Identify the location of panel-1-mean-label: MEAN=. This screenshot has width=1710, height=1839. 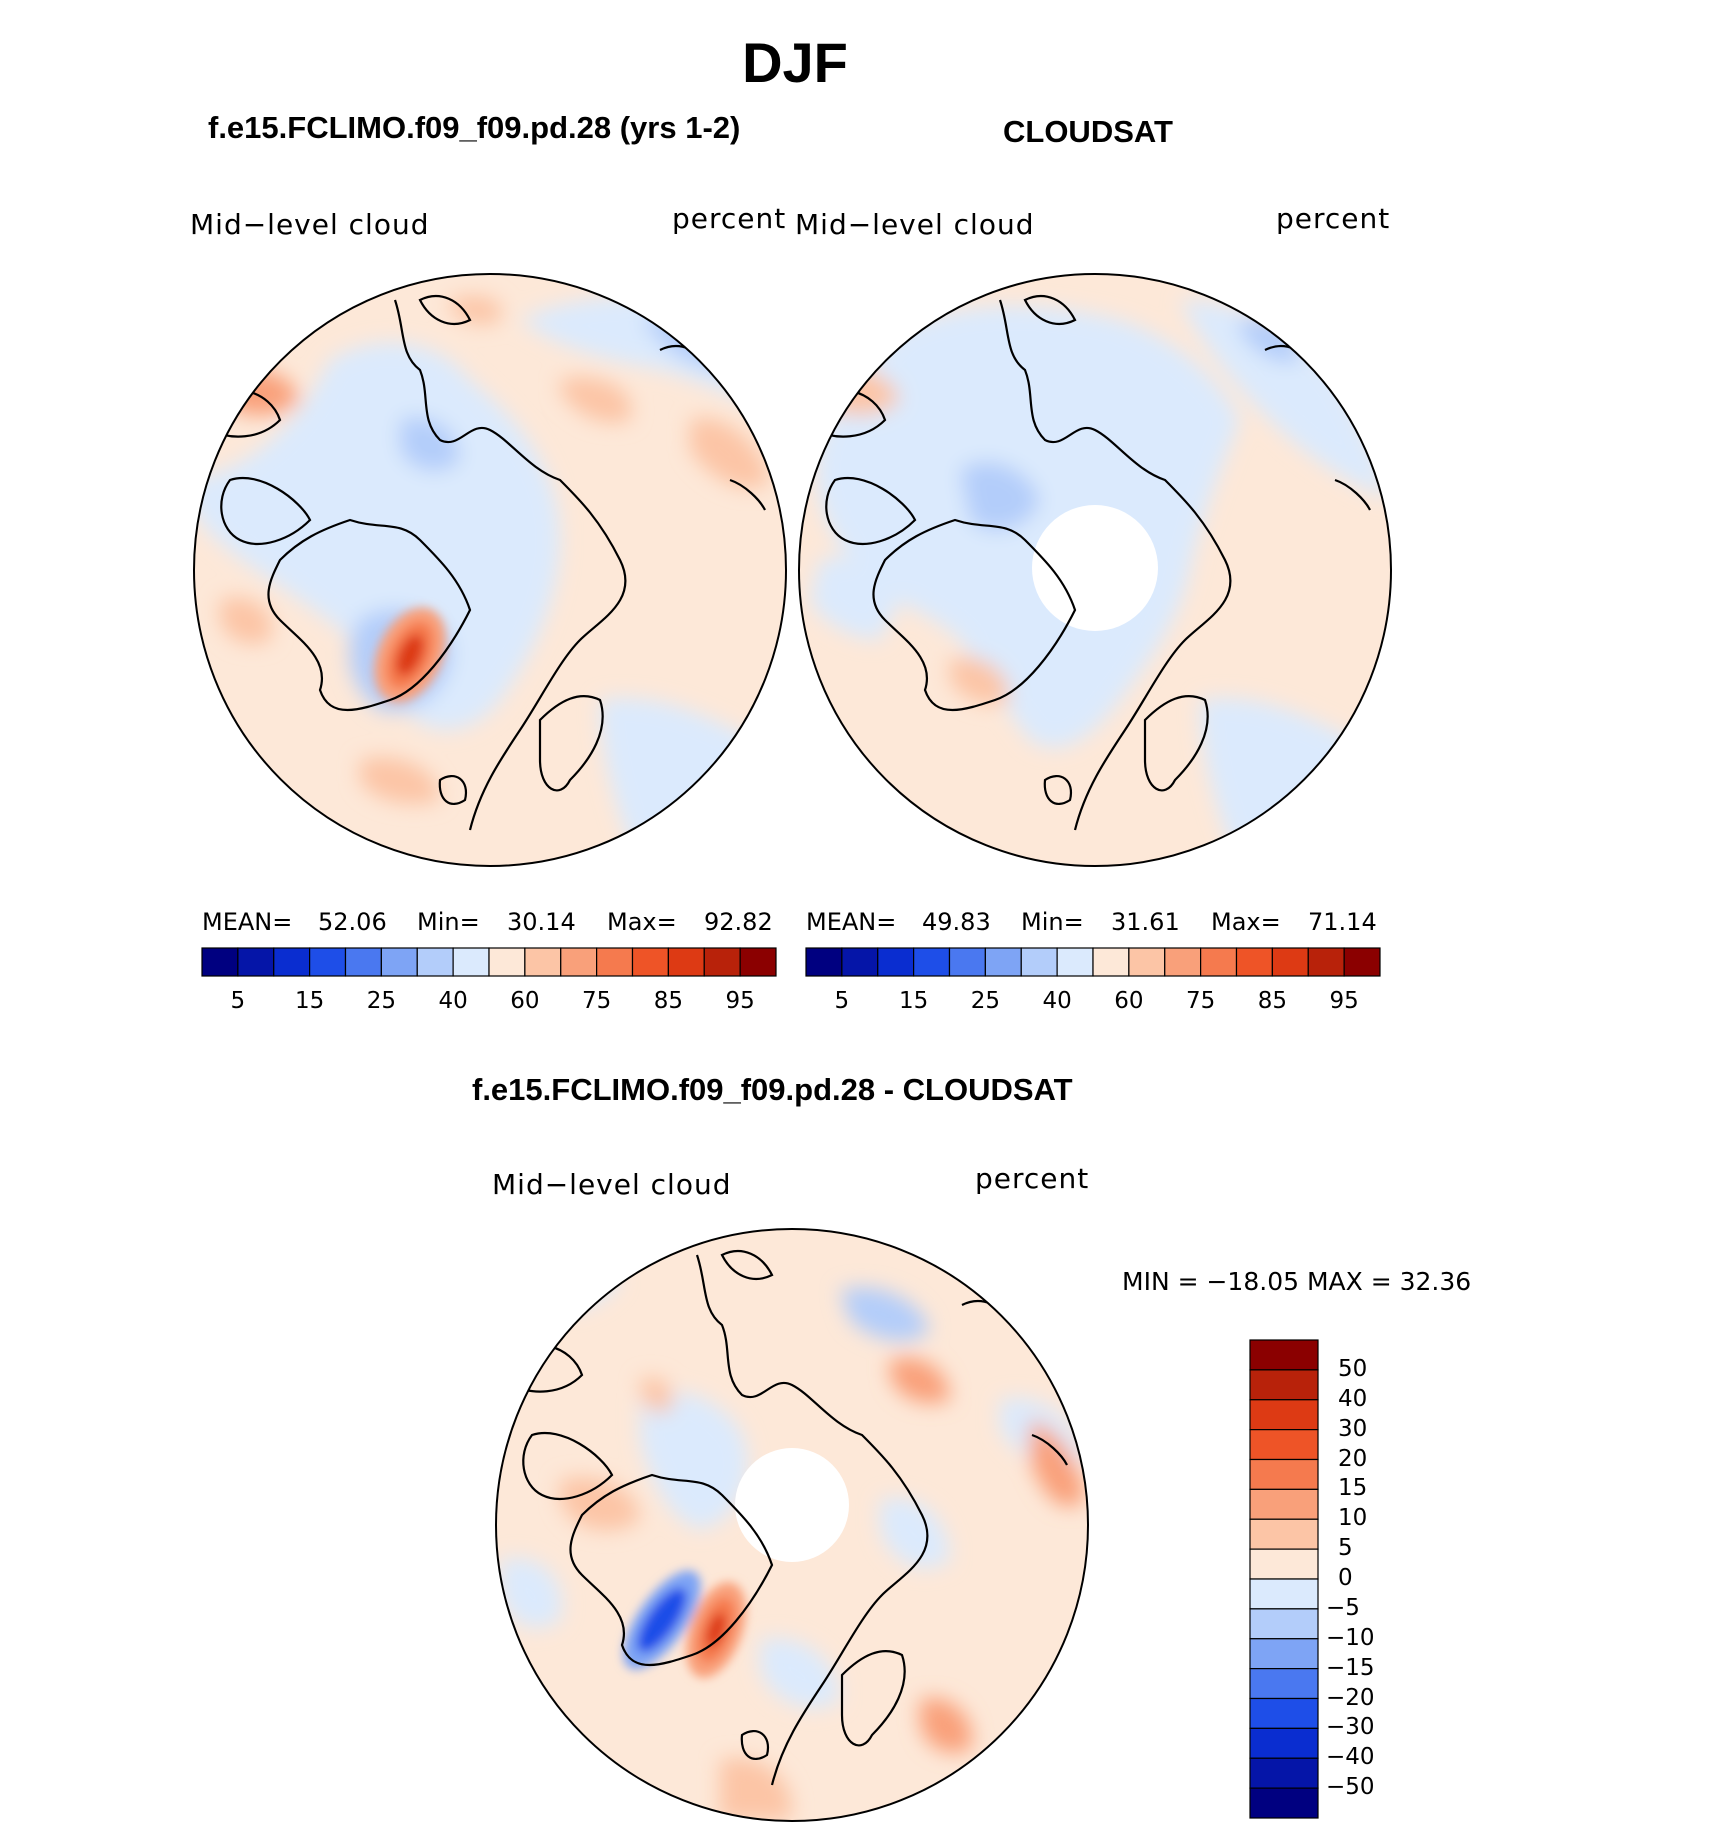
(247, 922).